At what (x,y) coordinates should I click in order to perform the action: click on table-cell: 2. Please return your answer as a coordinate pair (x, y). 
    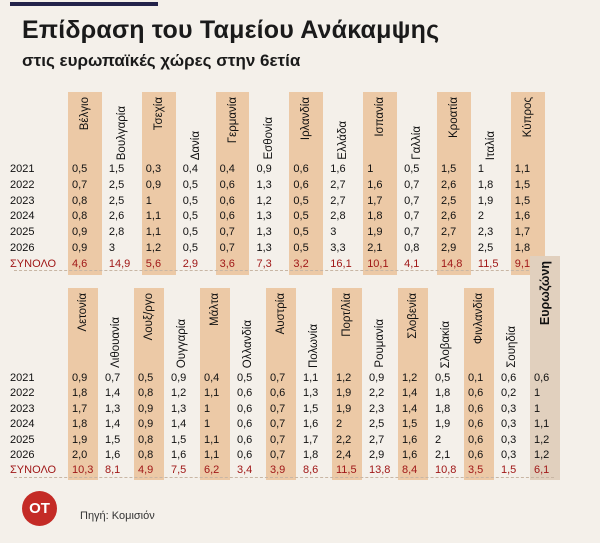
    Looking at the image, I should click on (438, 439).